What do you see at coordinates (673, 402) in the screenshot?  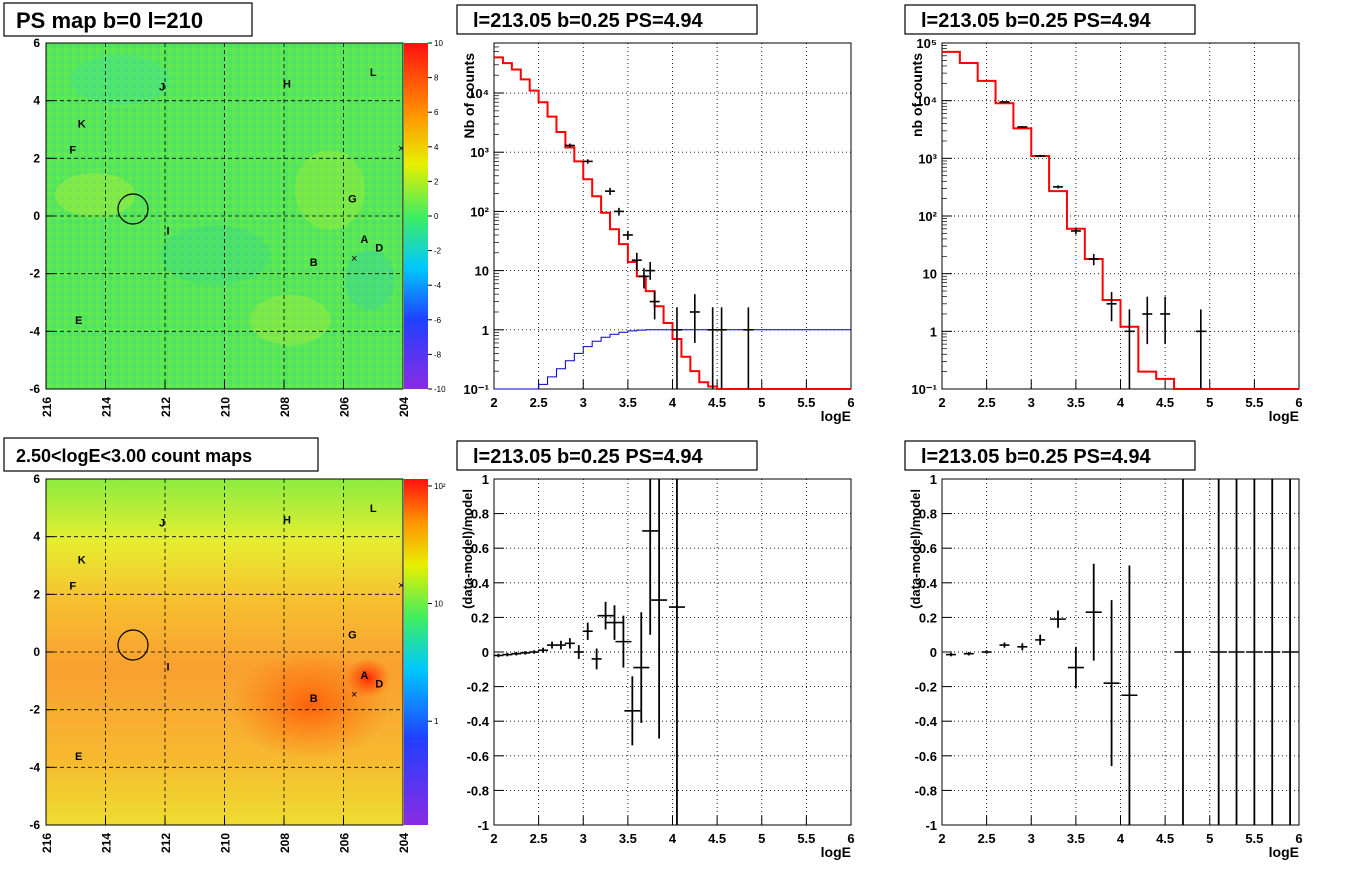 I see `xtick-label: 4` at bounding box center [673, 402].